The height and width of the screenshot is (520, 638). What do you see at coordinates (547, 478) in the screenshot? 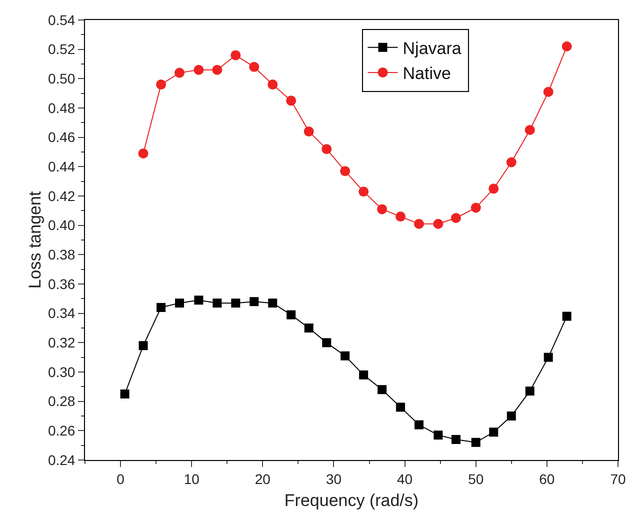
I see `x-tick-label: 60` at bounding box center [547, 478].